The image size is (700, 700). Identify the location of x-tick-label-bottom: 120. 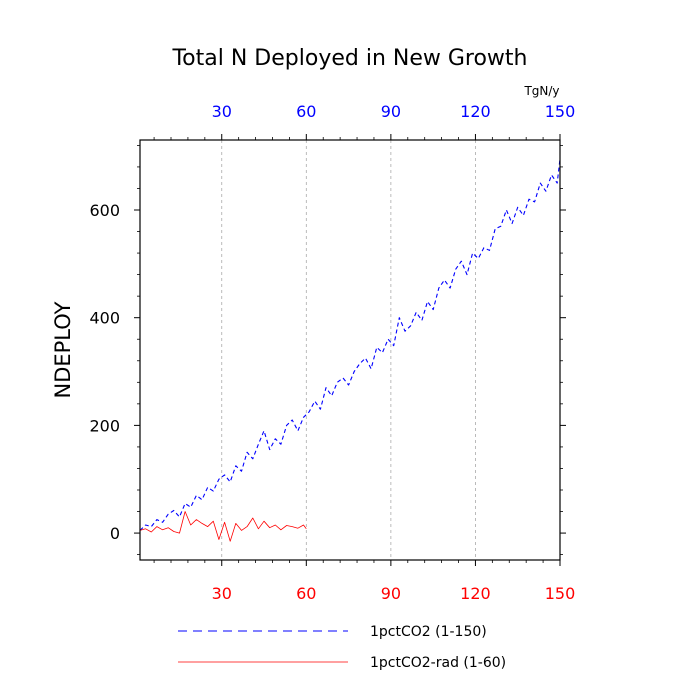
(475, 593).